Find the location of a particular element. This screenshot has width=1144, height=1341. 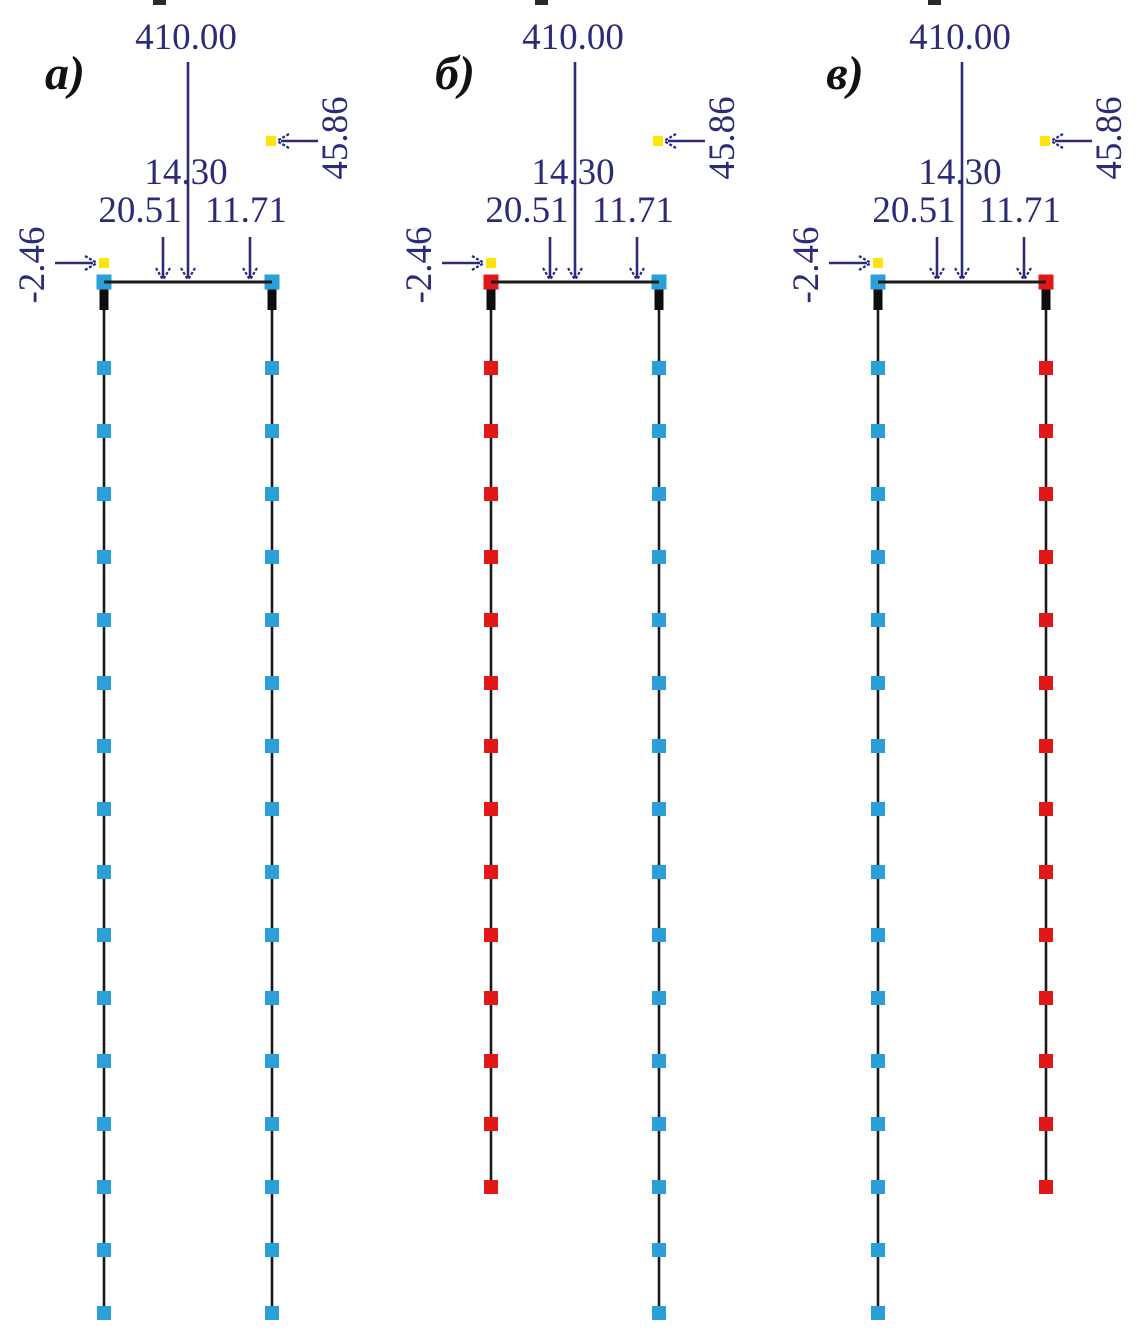

force-mid-label: 14.30 is located at coordinates (572, 172).